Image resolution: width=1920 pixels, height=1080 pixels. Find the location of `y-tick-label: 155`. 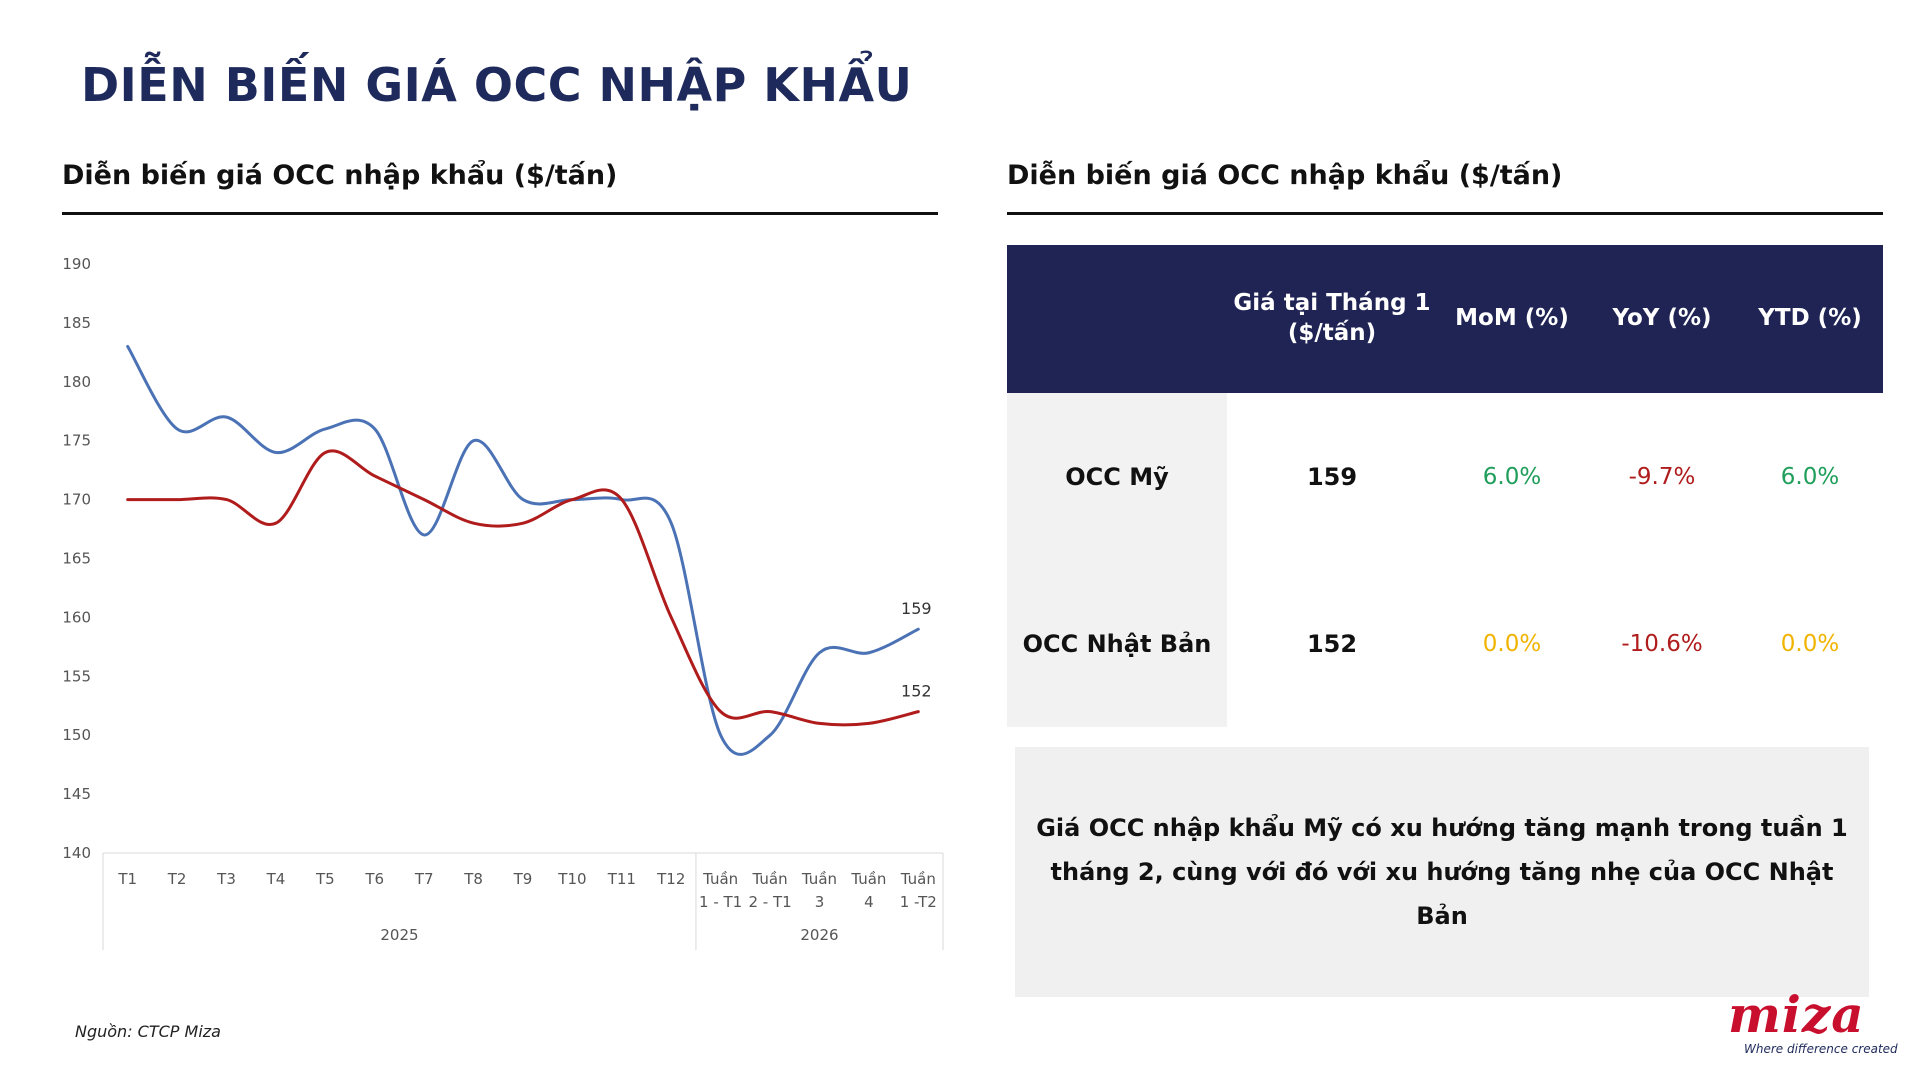

y-tick-label: 155 is located at coordinates (76, 676).